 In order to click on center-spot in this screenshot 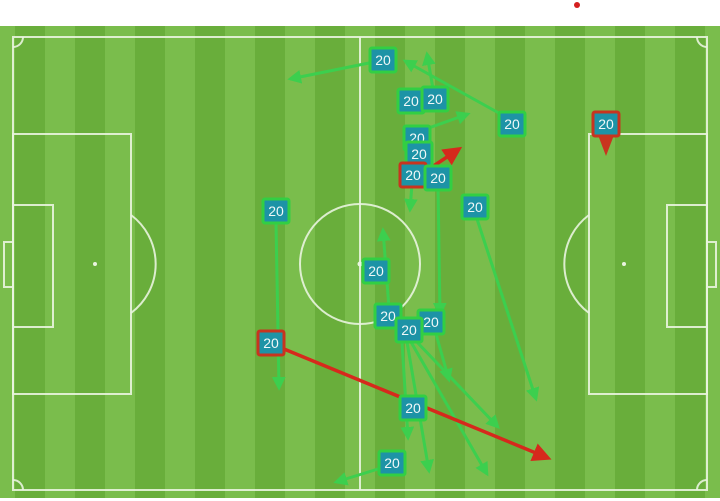, I will do `click(360, 264)`.